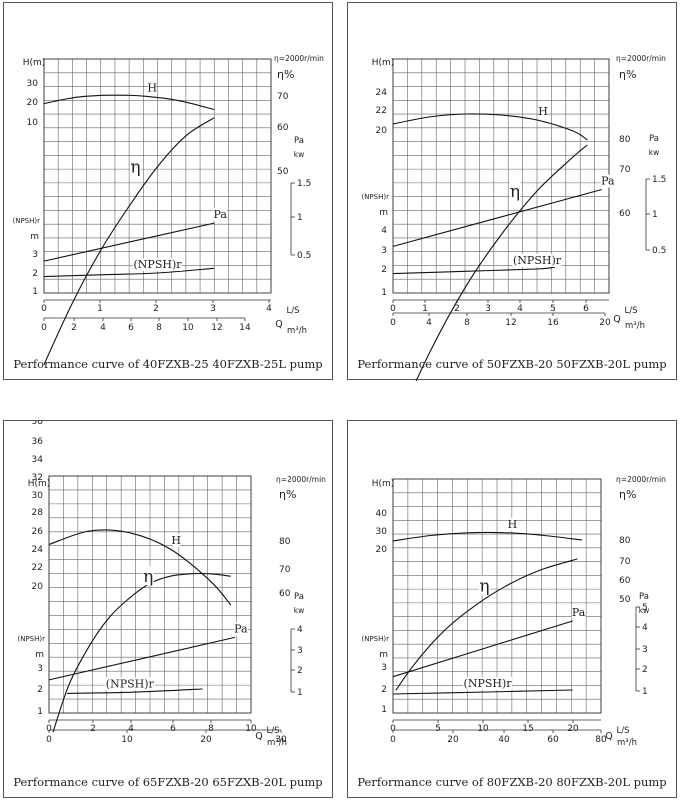  I want to click on flow-m3h-tick-label: 30, so click(281, 740).